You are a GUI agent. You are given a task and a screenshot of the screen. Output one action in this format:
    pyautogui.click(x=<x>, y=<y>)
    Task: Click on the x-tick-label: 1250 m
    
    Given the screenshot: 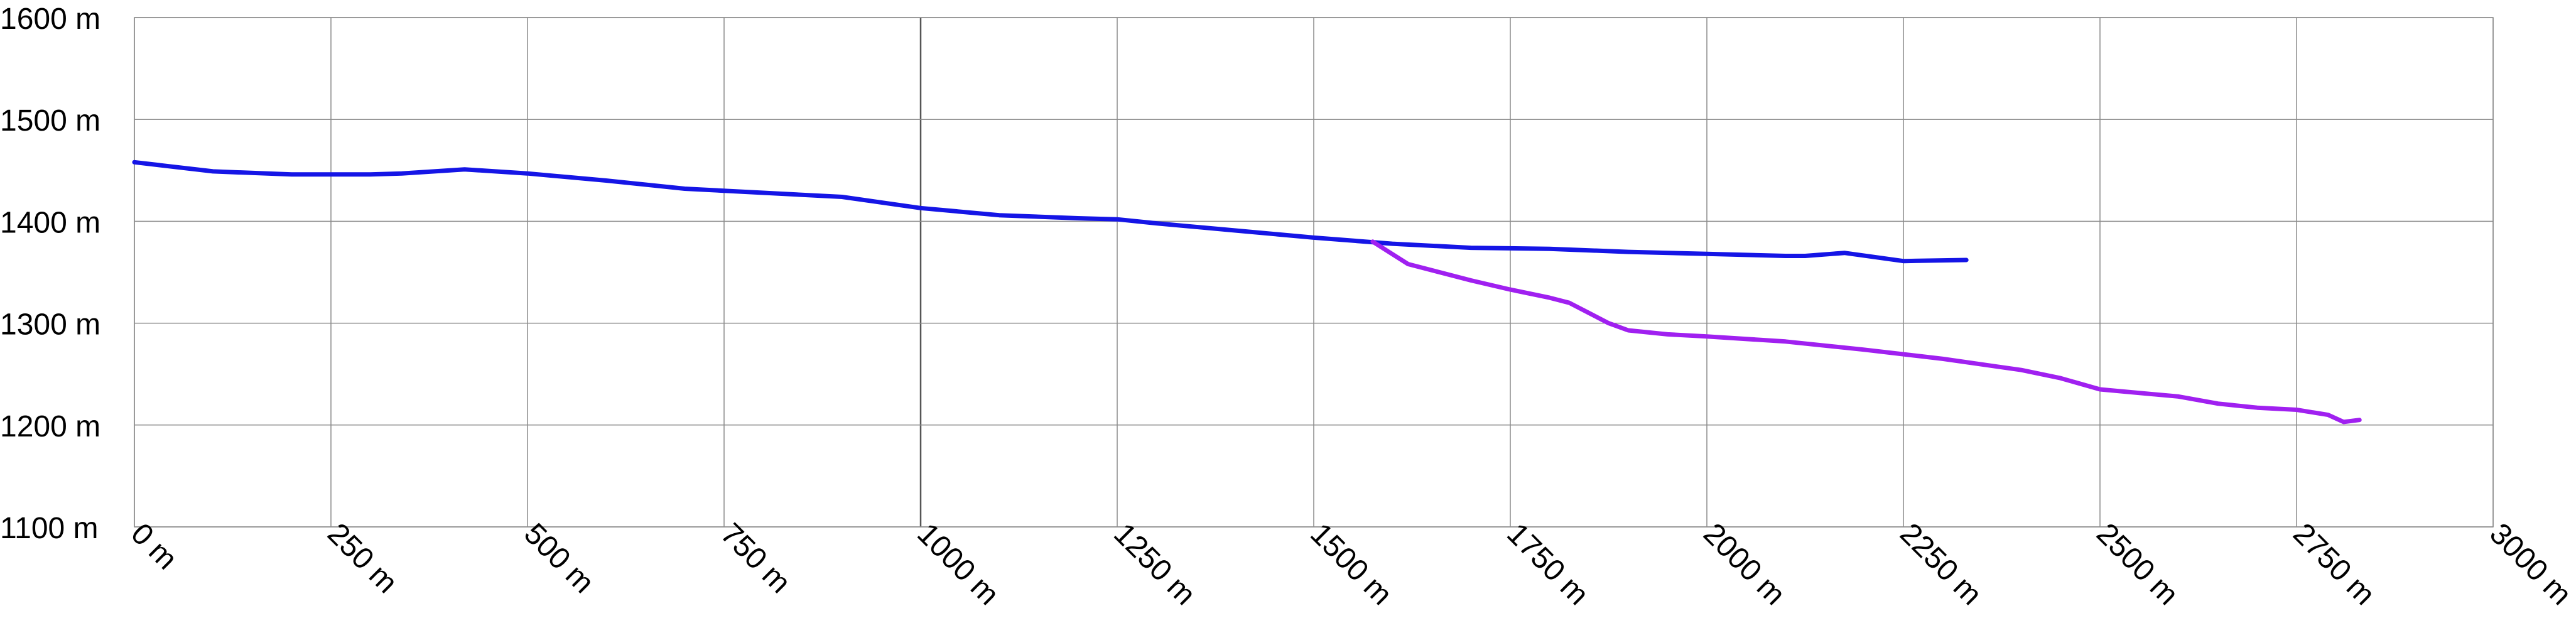 What is the action you would take?
    pyautogui.click(x=1154, y=564)
    